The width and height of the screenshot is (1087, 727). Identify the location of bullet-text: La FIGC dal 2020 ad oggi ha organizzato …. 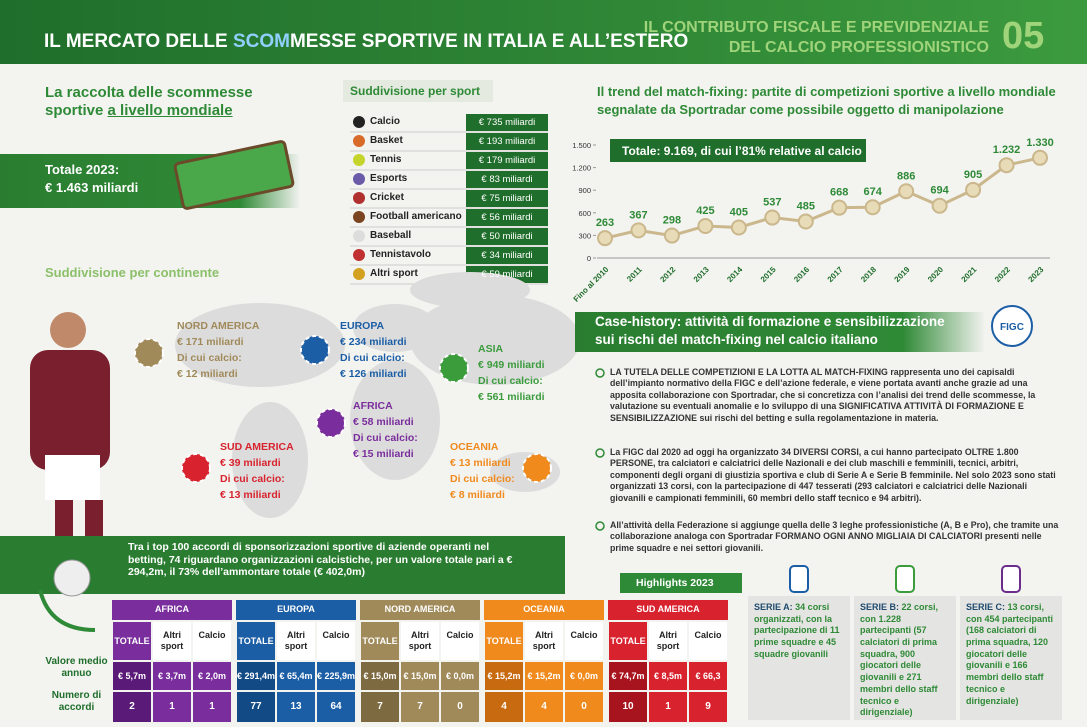
(833, 475).